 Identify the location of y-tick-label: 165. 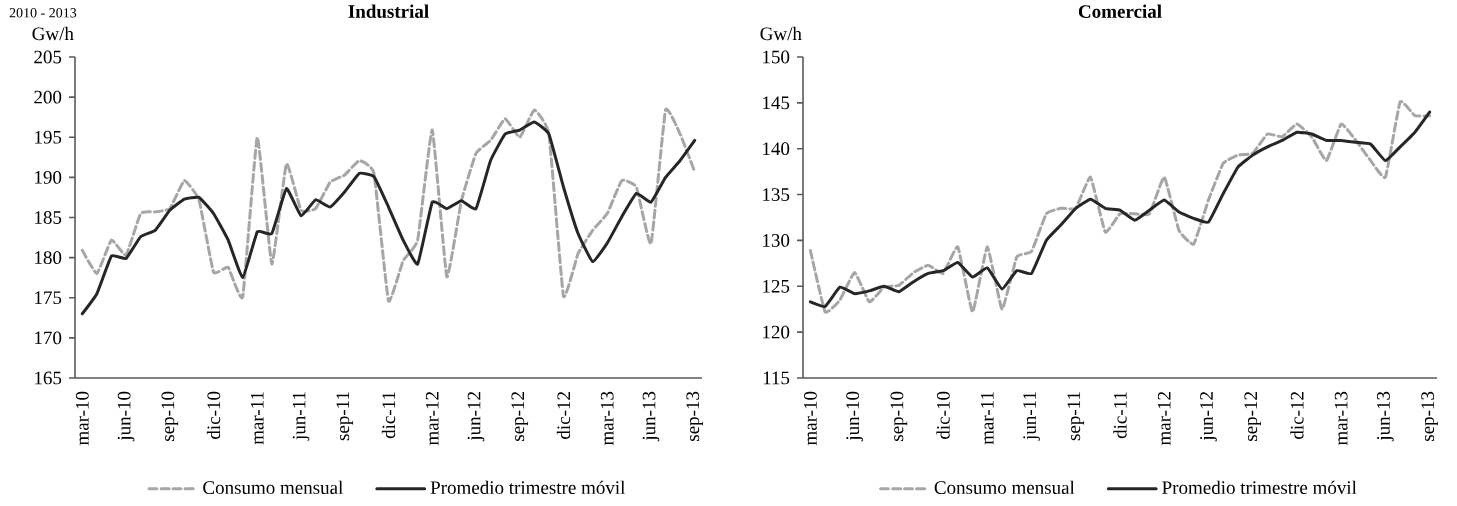
(48, 378).